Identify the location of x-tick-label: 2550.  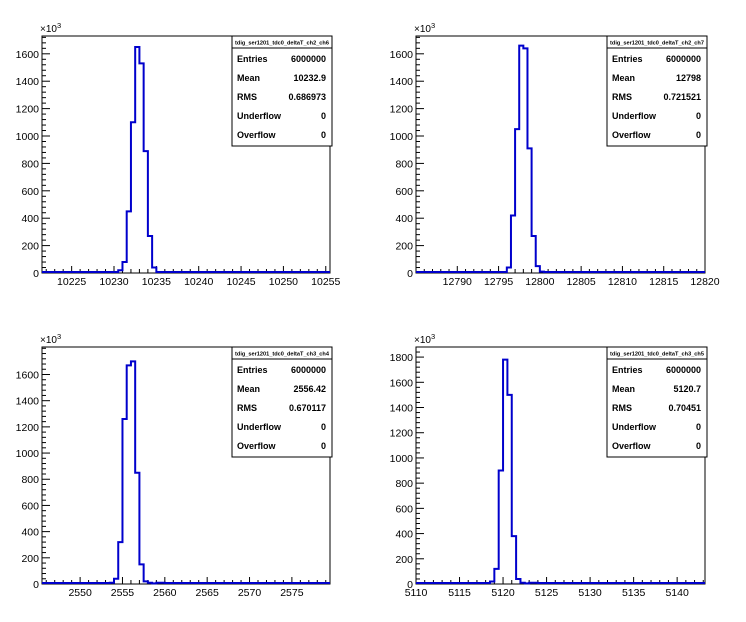
(80, 593).